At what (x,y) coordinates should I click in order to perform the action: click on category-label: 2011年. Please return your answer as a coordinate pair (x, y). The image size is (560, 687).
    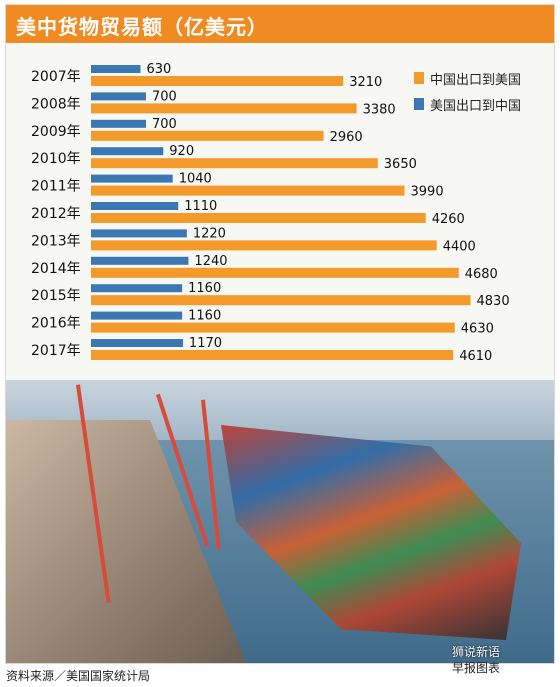
    Looking at the image, I should click on (56, 187).